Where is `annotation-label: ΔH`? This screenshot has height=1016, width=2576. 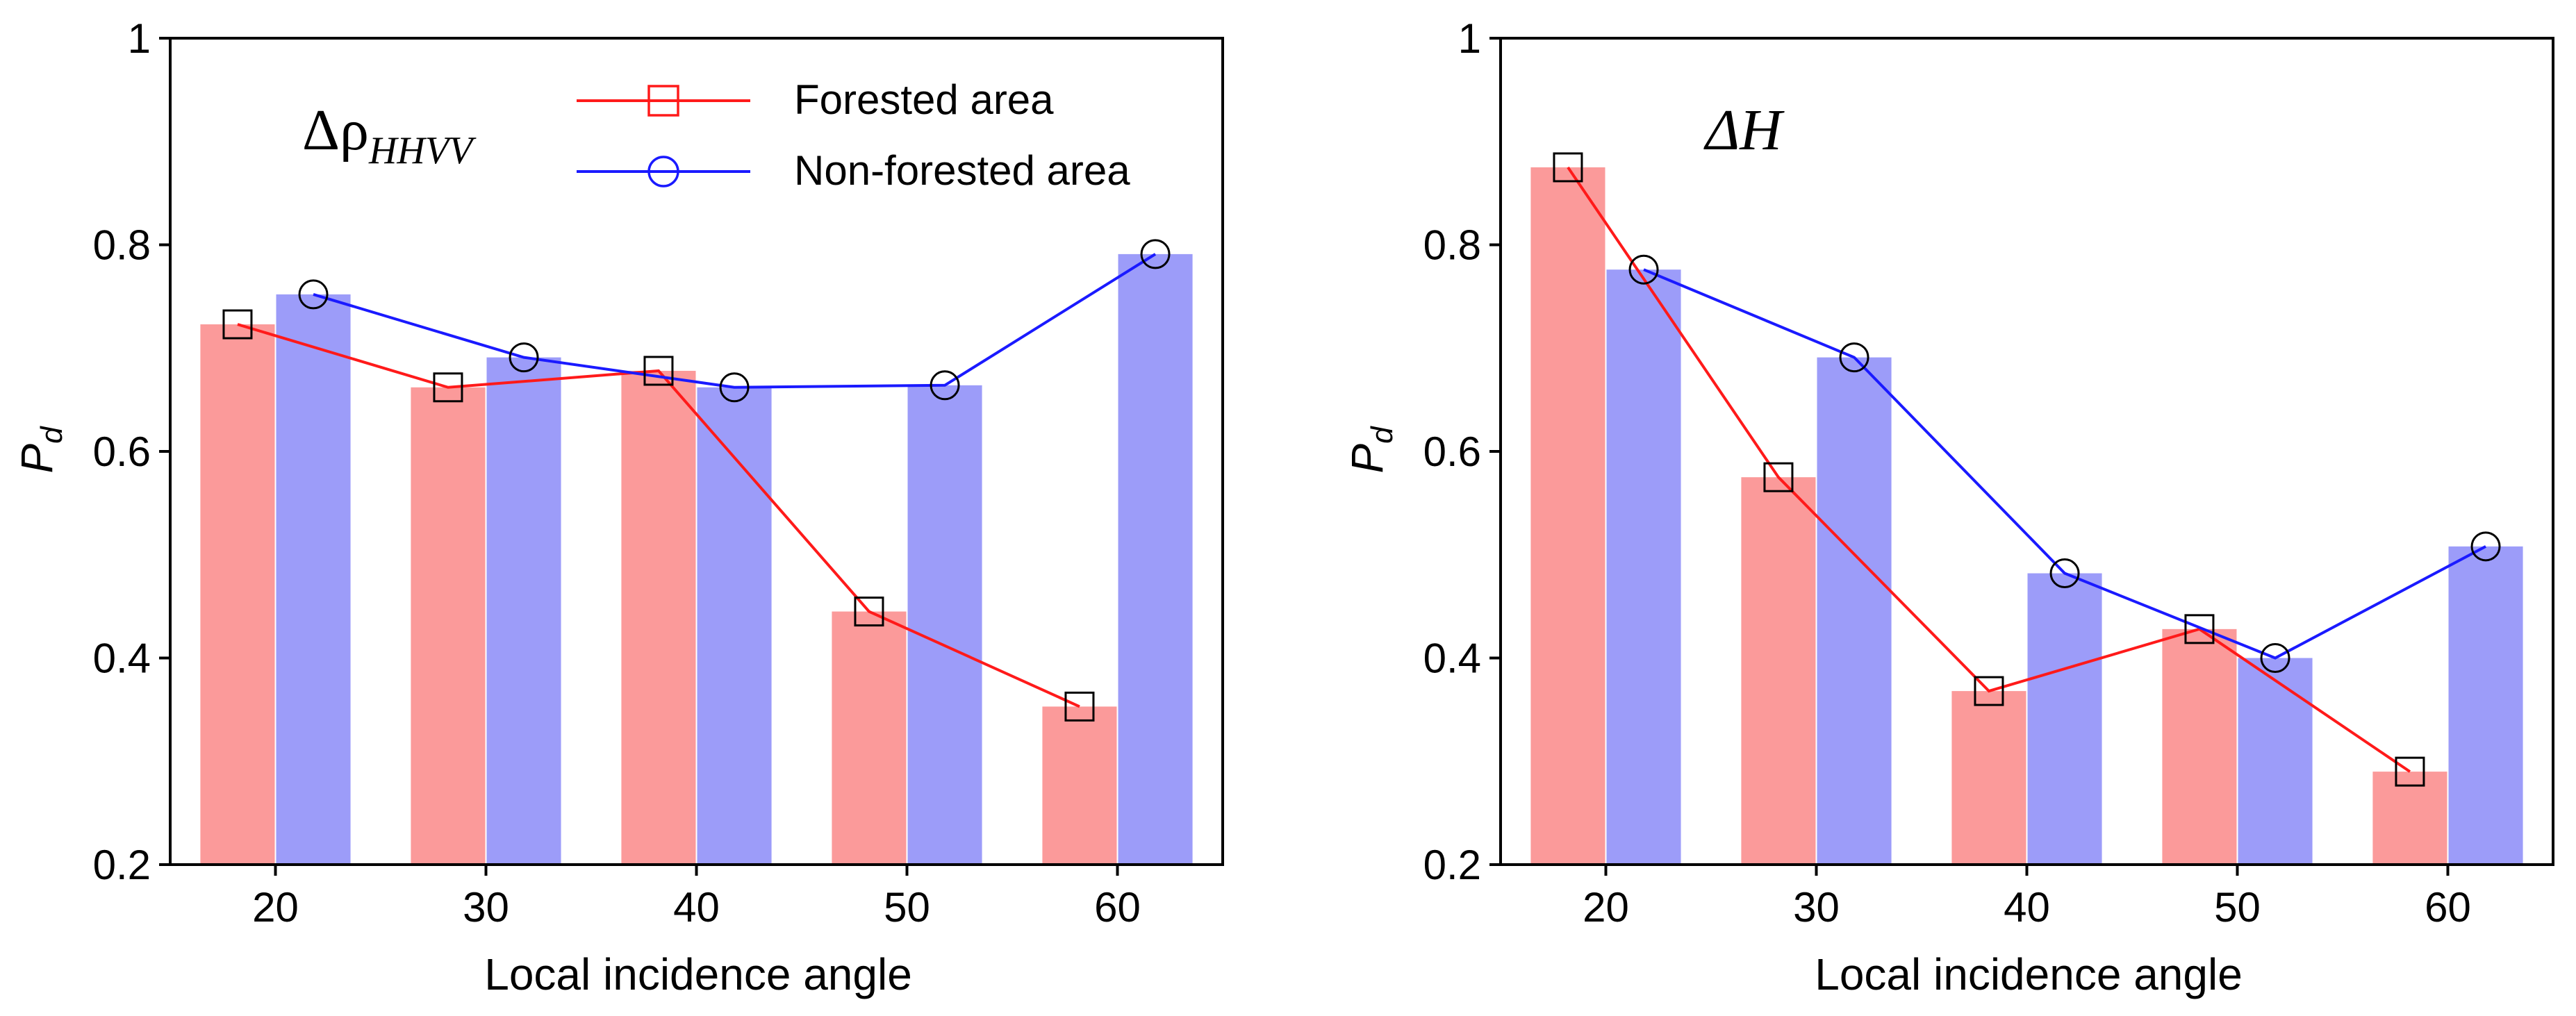 annotation-label: ΔH is located at coordinates (1744, 130).